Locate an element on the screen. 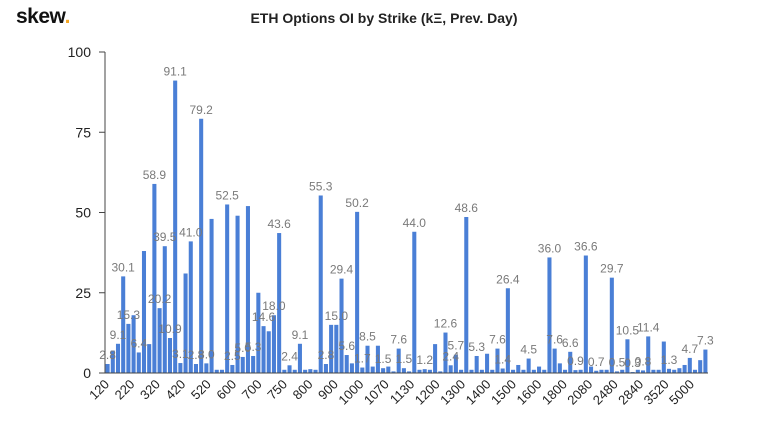 This screenshot has height=429, width=768. x-tick-label: 1800 is located at coordinates (554, 392).